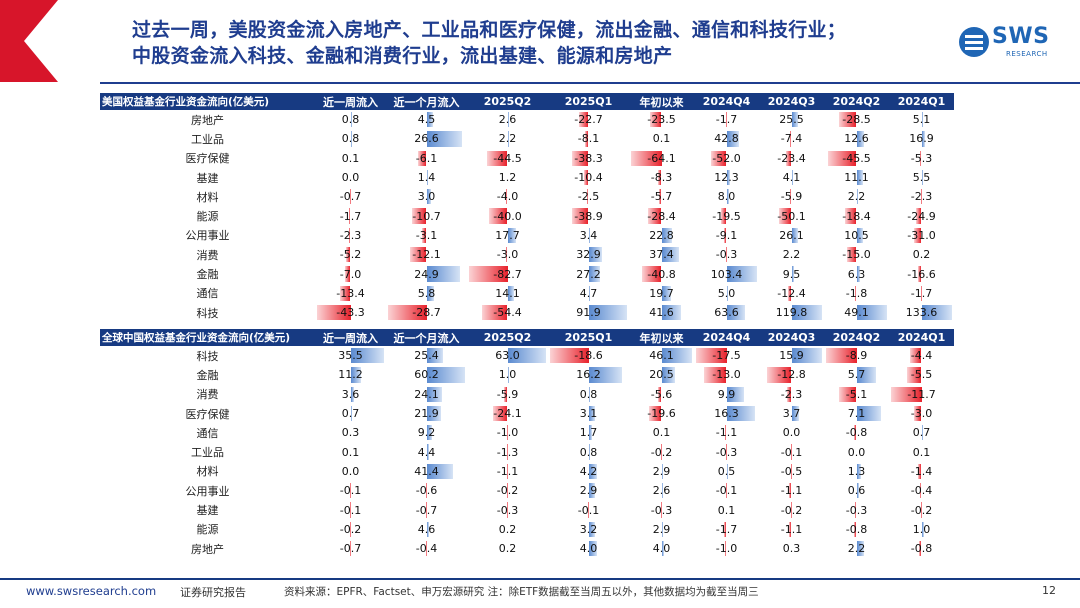 The height and width of the screenshot is (608, 1080). I want to click on flow-cell: 16.9, so click(921, 138).